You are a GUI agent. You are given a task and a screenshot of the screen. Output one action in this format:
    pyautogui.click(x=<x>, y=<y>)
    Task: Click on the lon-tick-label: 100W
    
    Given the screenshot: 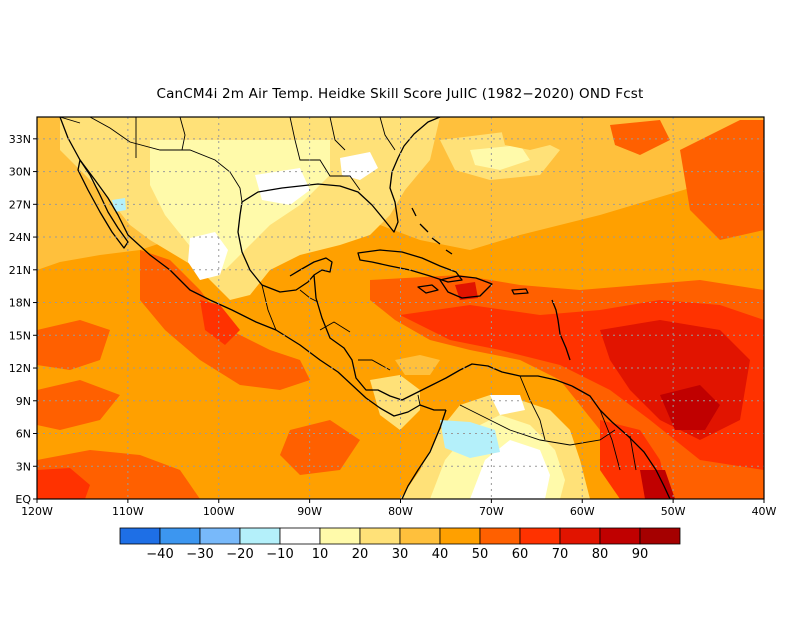 What is the action you would take?
    pyautogui.click(x=219, y=511)
    